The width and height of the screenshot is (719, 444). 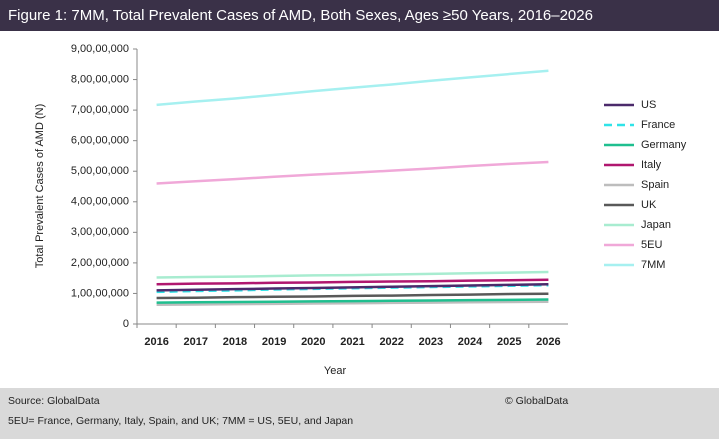 I want to click on source: Source: GlobalData, so click(x=54, y=401).